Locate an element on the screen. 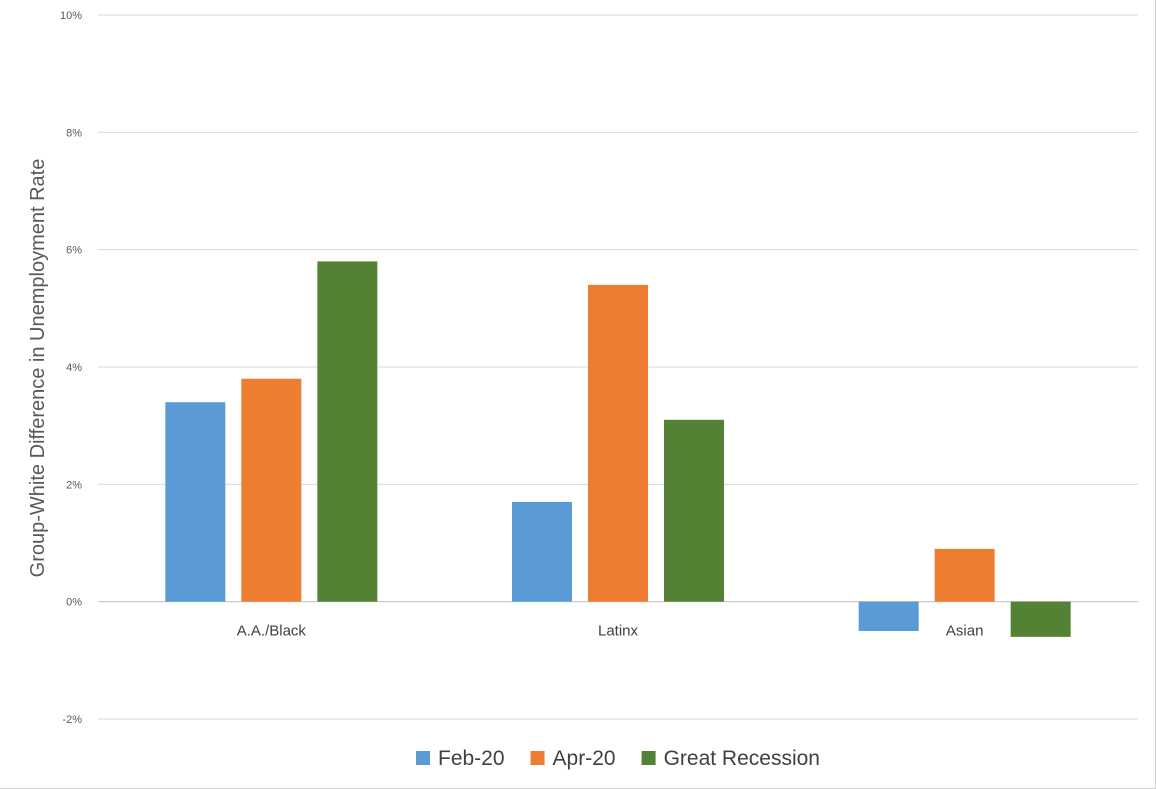 The image size is (1156, 789). category-label: A.A./Black is located at coordinates (272, 631).